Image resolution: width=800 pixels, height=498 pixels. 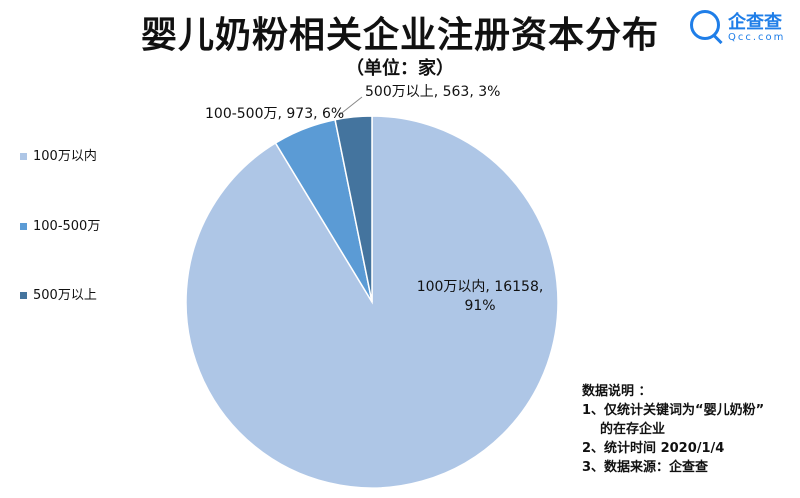 What do you see at coordinates (350, 106) in the screenshot?
I see `leader-line` at bounding box center [350, 106].